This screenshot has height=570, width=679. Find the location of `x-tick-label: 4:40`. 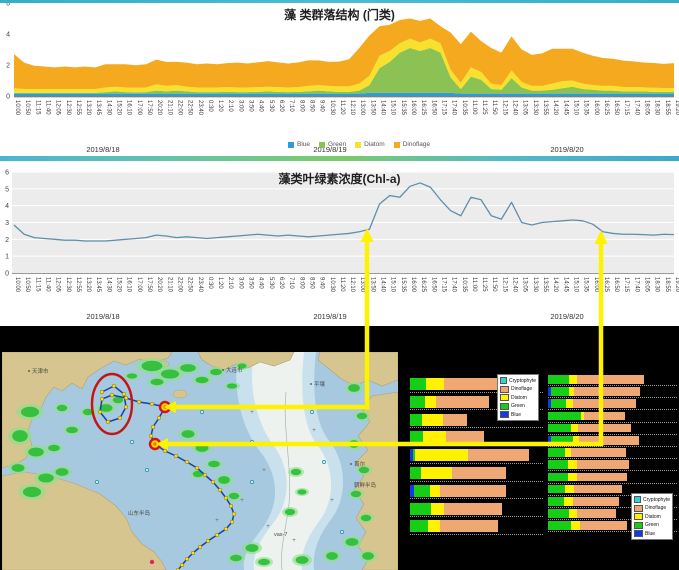

x-tick-label: 4:40 is located at coordinates (261, 283).